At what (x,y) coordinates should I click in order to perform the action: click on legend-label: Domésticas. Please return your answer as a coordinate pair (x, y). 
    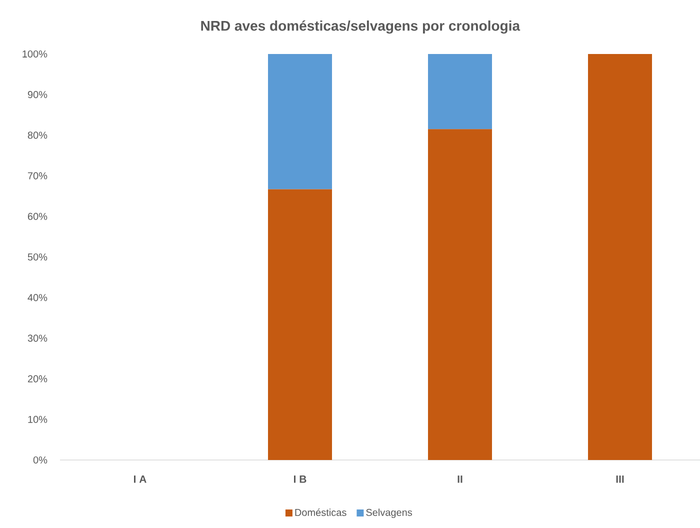
    Looking at the image, I should click on (320, 512).